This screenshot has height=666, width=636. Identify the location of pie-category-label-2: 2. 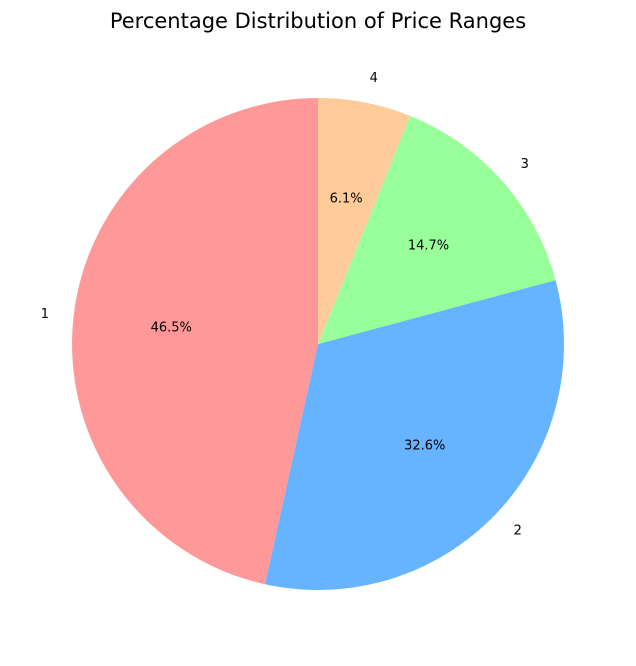
(518, 530).